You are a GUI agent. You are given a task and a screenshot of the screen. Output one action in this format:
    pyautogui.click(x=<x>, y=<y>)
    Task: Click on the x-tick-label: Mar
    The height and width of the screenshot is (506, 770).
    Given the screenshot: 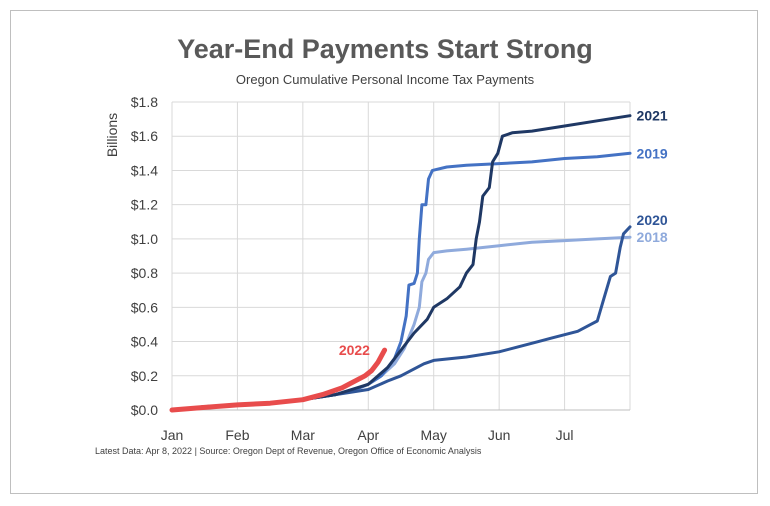 What is the action you would take?
    pyautogui.click(x=303, y=435)
    